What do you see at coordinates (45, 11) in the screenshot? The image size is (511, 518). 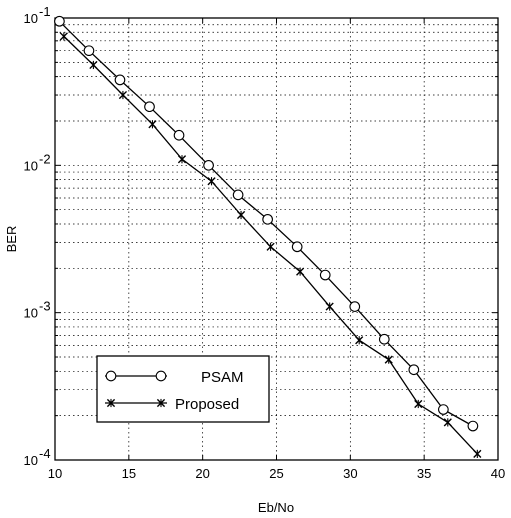 I see `y-tick-exponent: -1` at bounding box center [45, 11].